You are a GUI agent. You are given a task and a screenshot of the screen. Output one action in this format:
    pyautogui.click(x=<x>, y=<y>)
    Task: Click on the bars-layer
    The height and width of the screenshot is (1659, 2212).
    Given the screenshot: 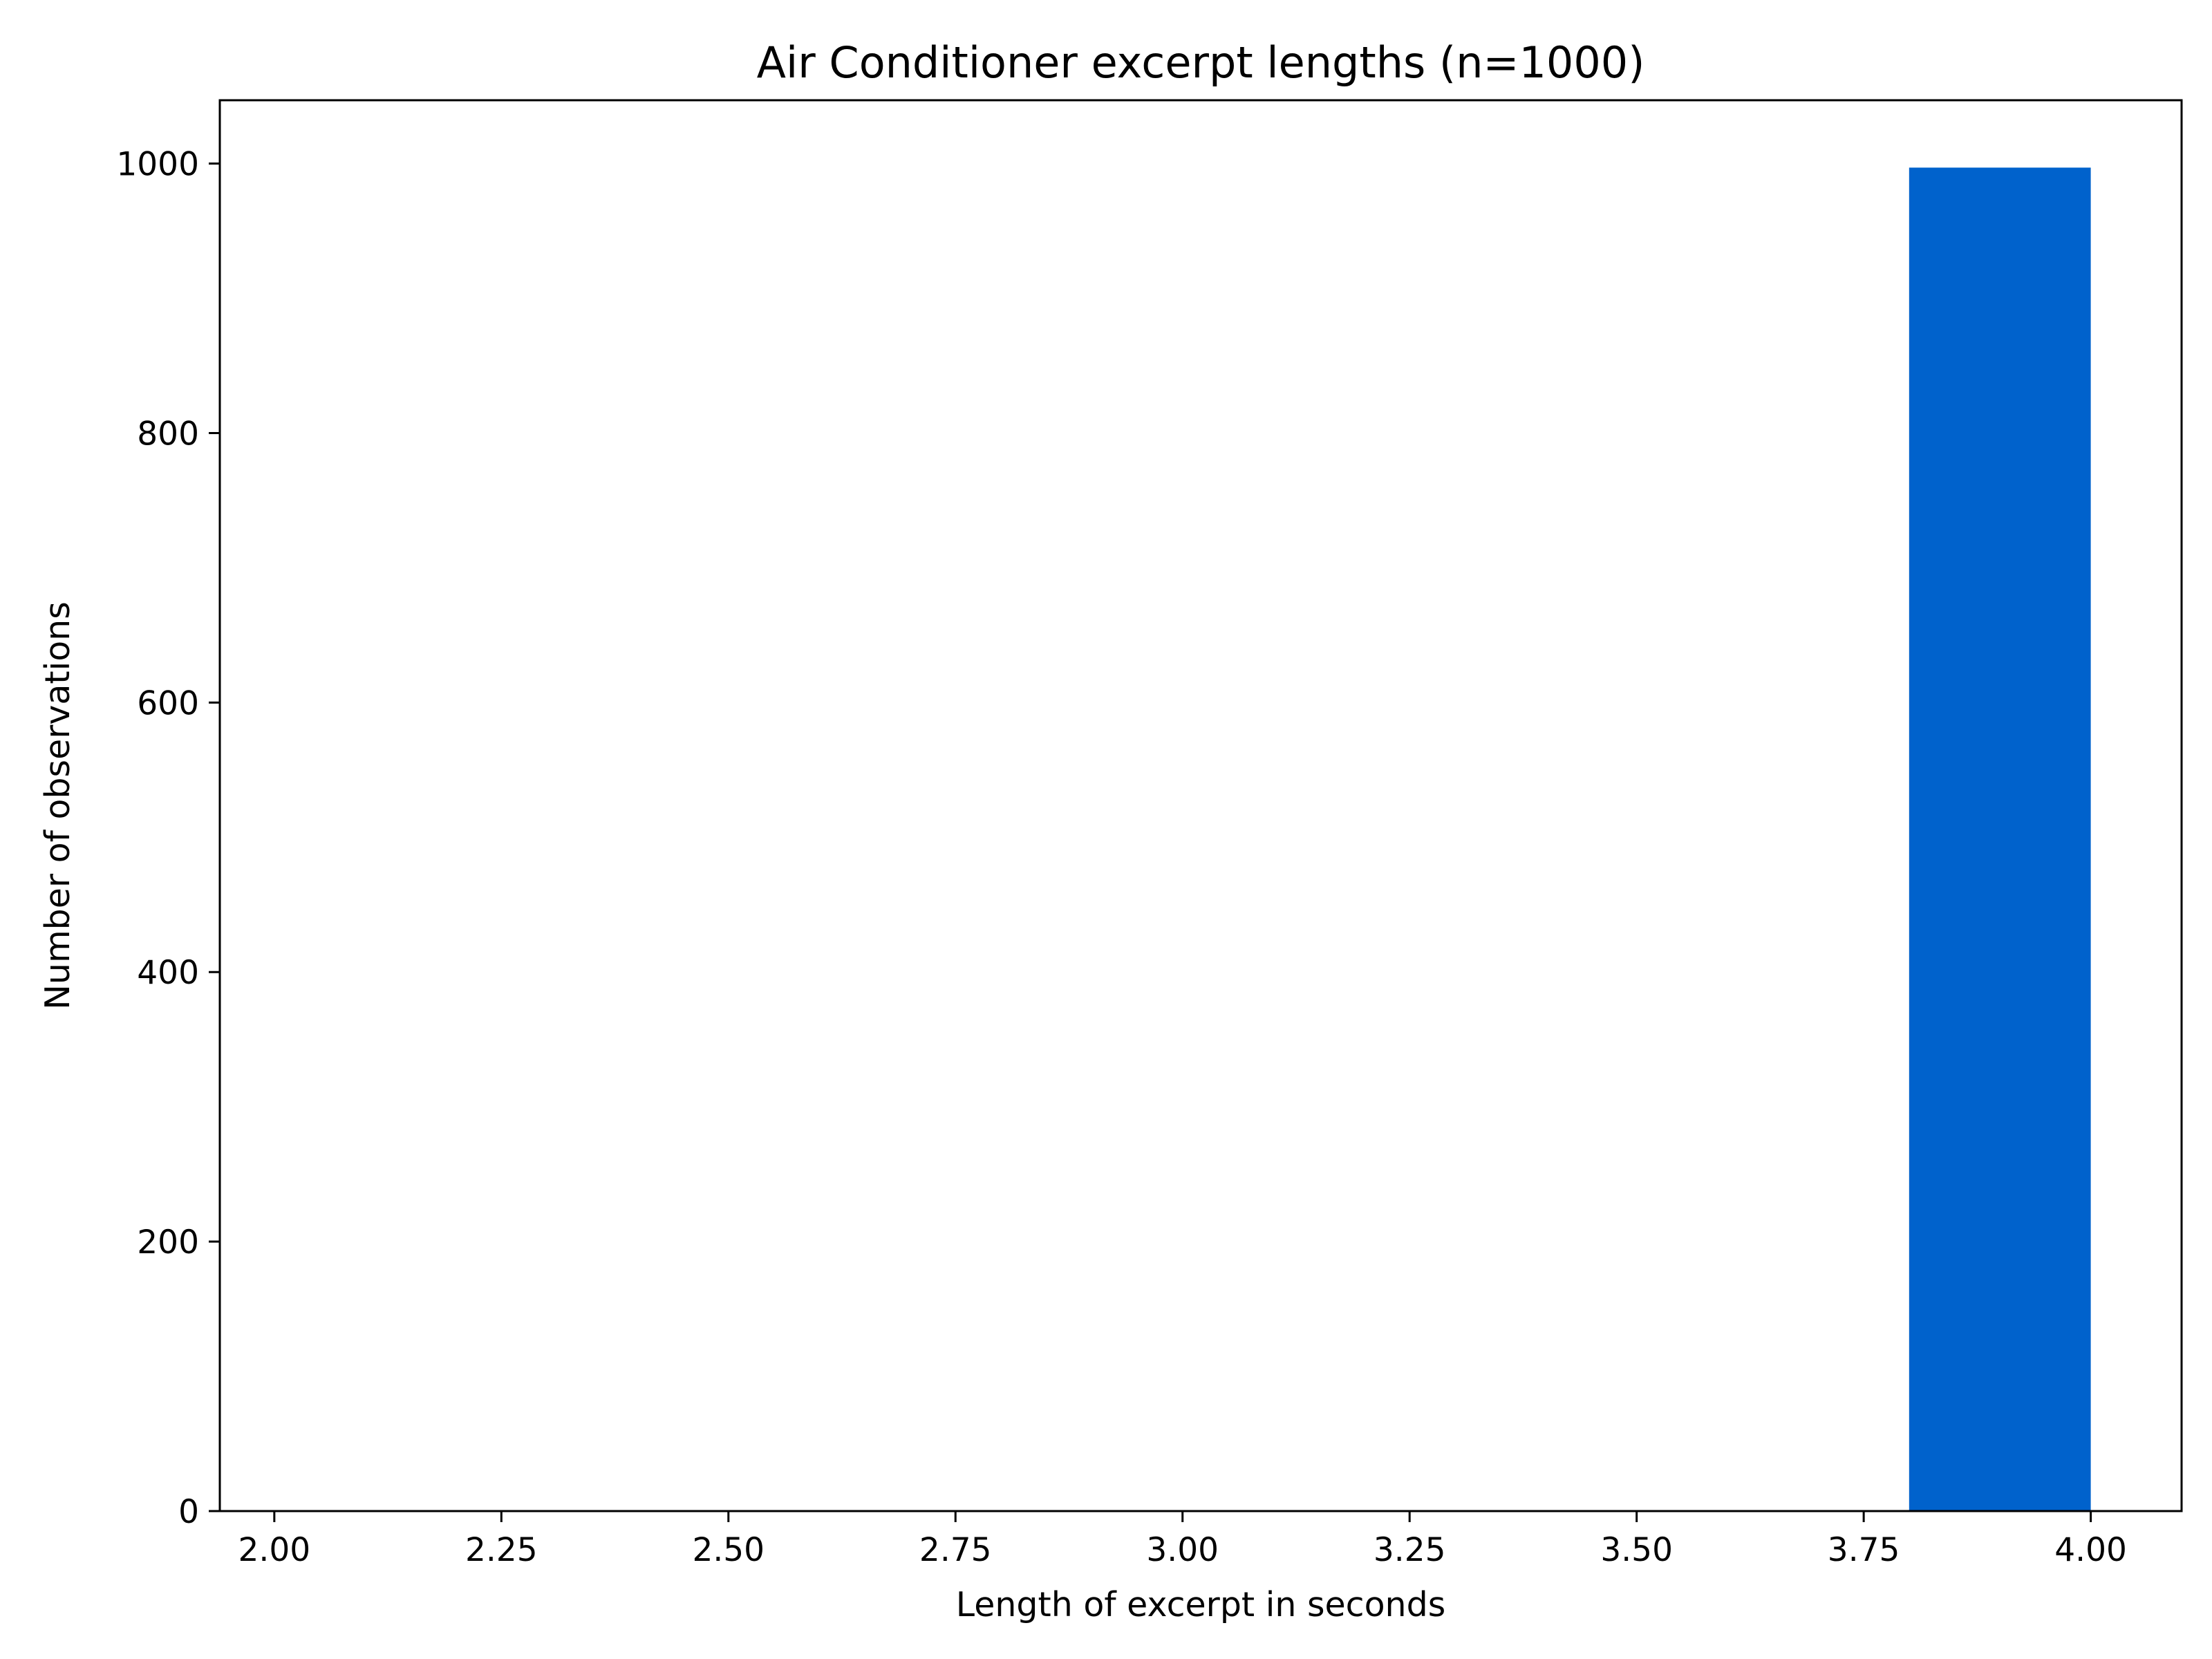 What is the action you would take?
    pyautogui.click(x=2000, y=839)
    